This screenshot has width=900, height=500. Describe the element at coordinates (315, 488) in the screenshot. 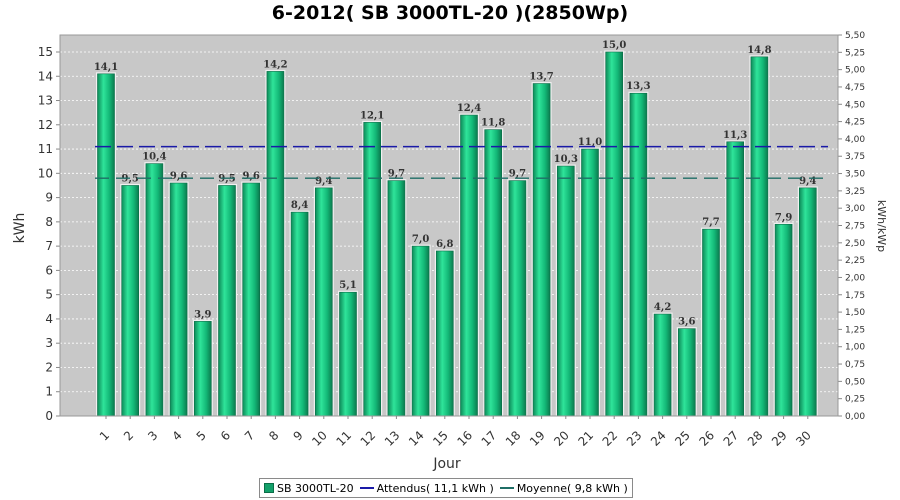

I see `legend-label-bar: SB 3000TL-20` at that location.